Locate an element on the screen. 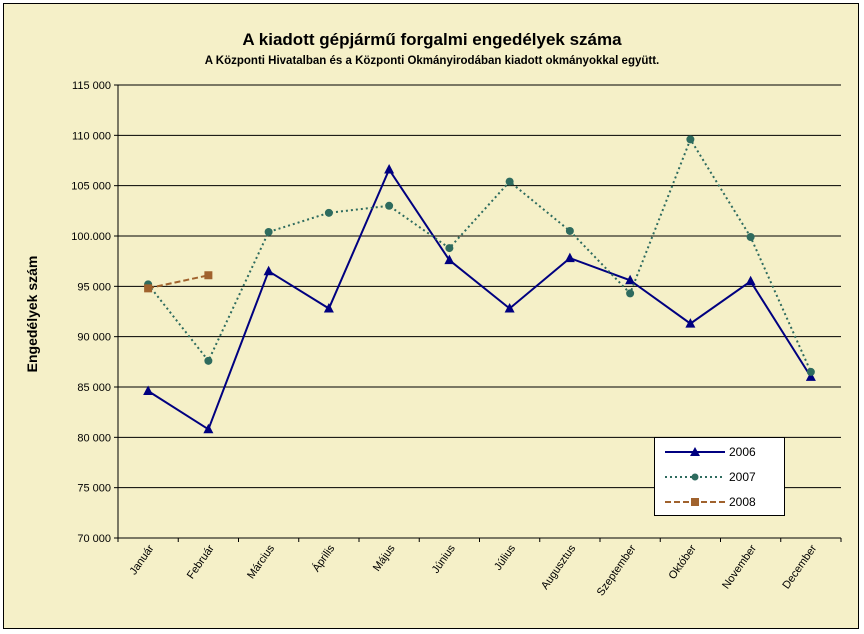 This screenshot has width=864, height=634. x-tick-label: Május is located at coordinates (384, 557).